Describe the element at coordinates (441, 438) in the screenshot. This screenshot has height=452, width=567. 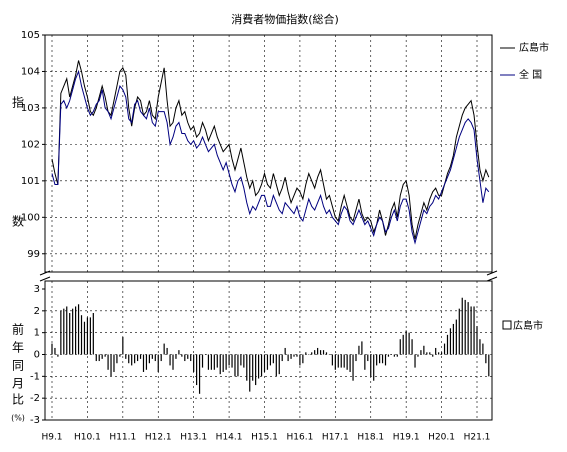
I see `x-tick-label: H20.1` at that location.